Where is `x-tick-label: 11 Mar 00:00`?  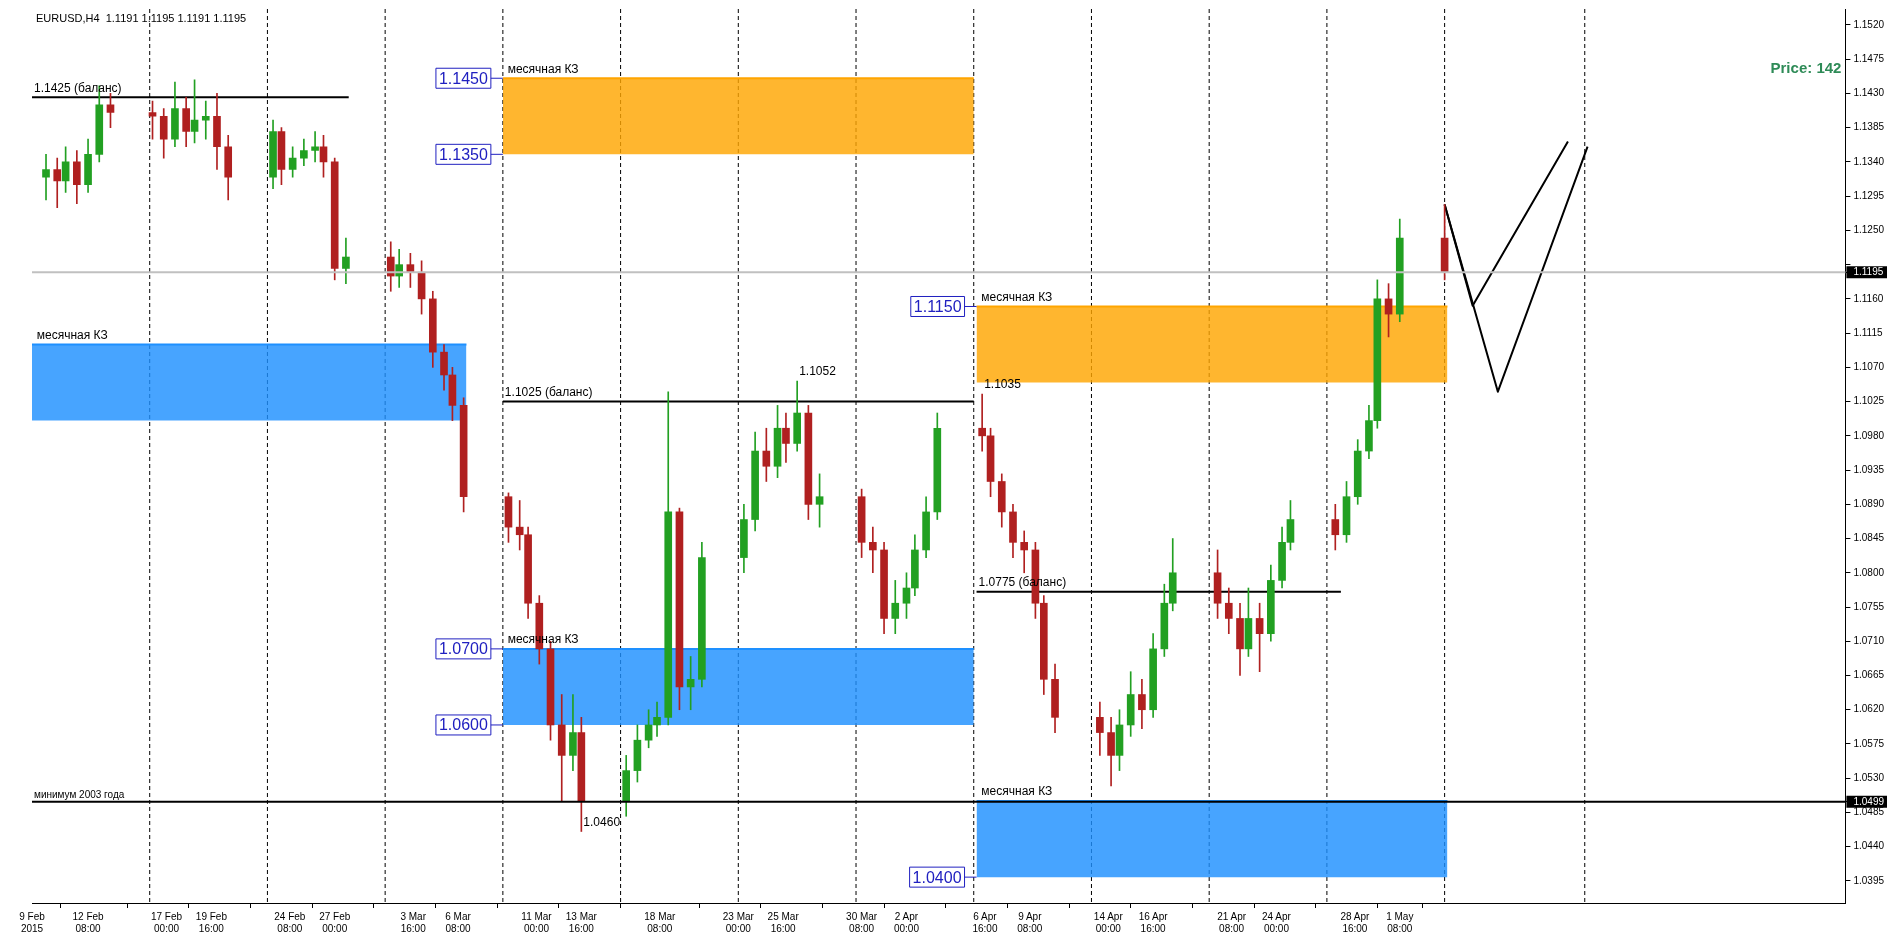
x-tick-label: 11 Mar 00:00 is located at coordinates (537, 922).